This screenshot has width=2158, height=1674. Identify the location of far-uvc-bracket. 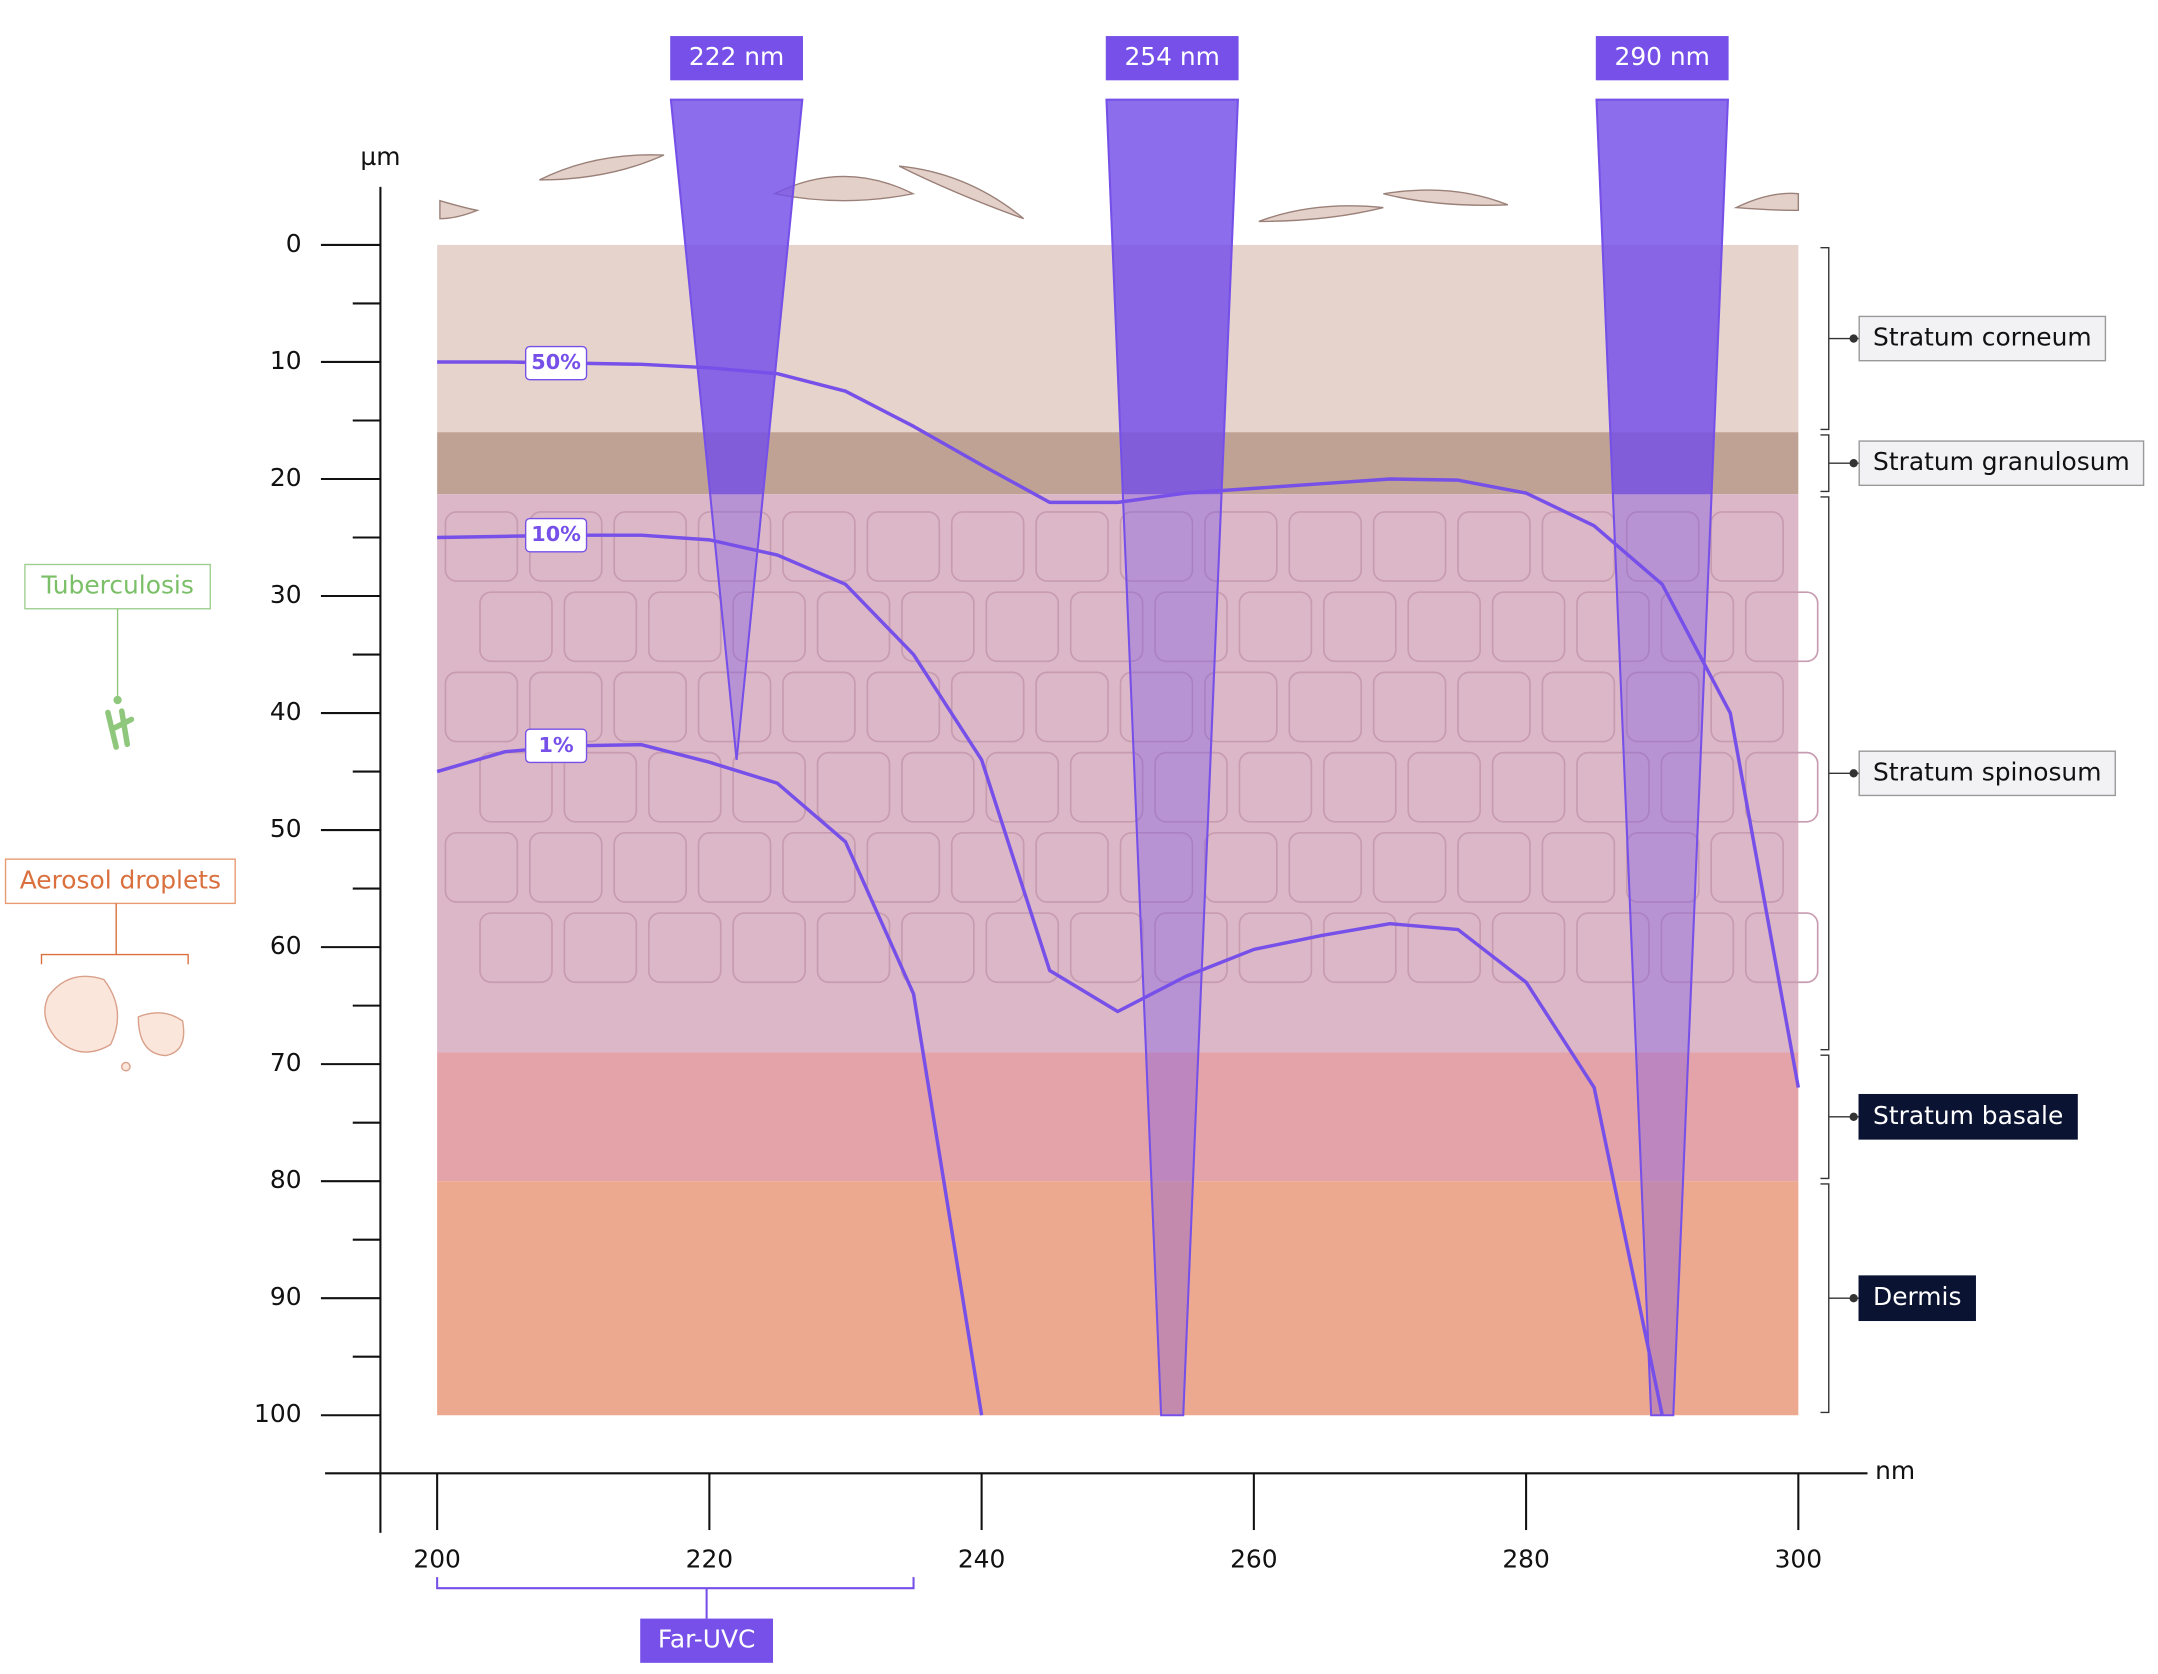
(675, 1583).